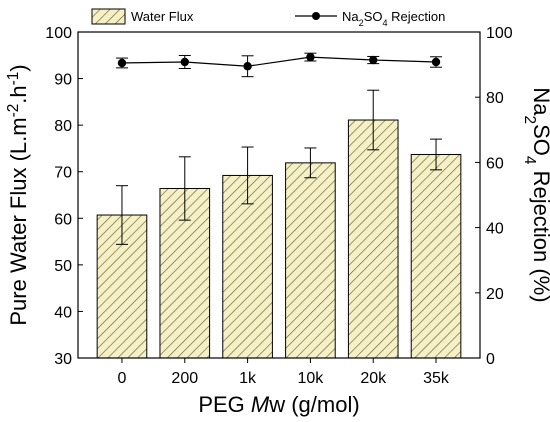  Describe the element at coordinates (184, 378) in the screenshot. I see `x-tick-label: 200` at that location.